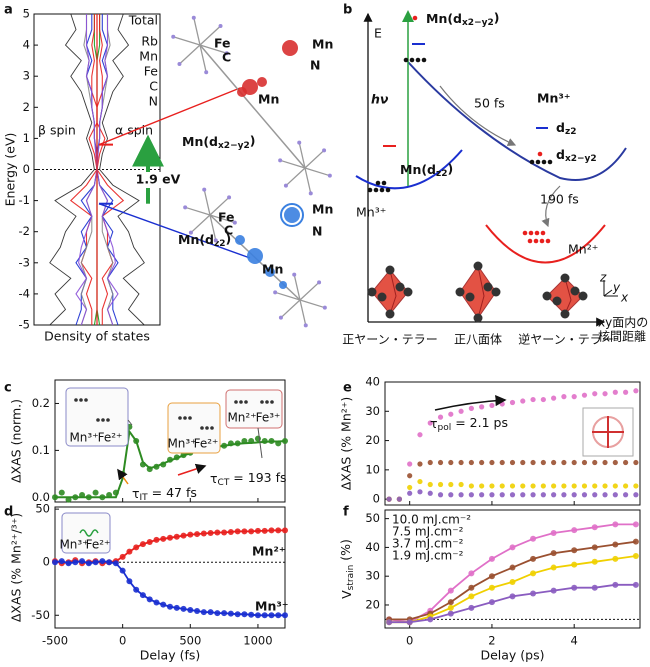 The height and width of the screenshot is (667, 650). I want to click on text-part: z2, so click(220, 244).